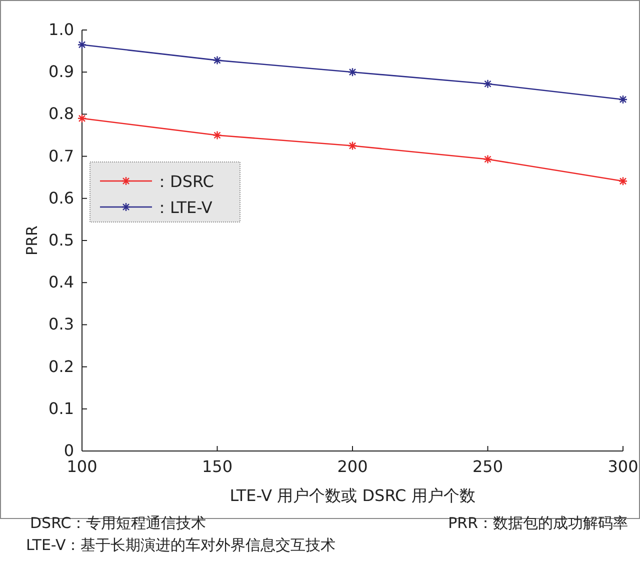 The width and height of the screenshot is (640, 566). Describe the element at coordinates (61, 114) in the screenshot. I see `y-tick-label: 0.8` at that location.